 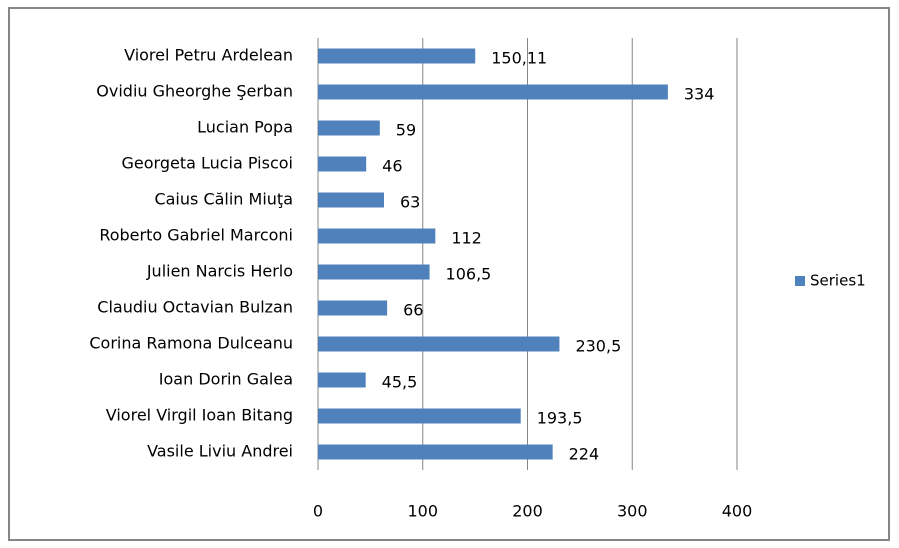 I want to click on data-label: 193,5, so click(x=560, y=418).